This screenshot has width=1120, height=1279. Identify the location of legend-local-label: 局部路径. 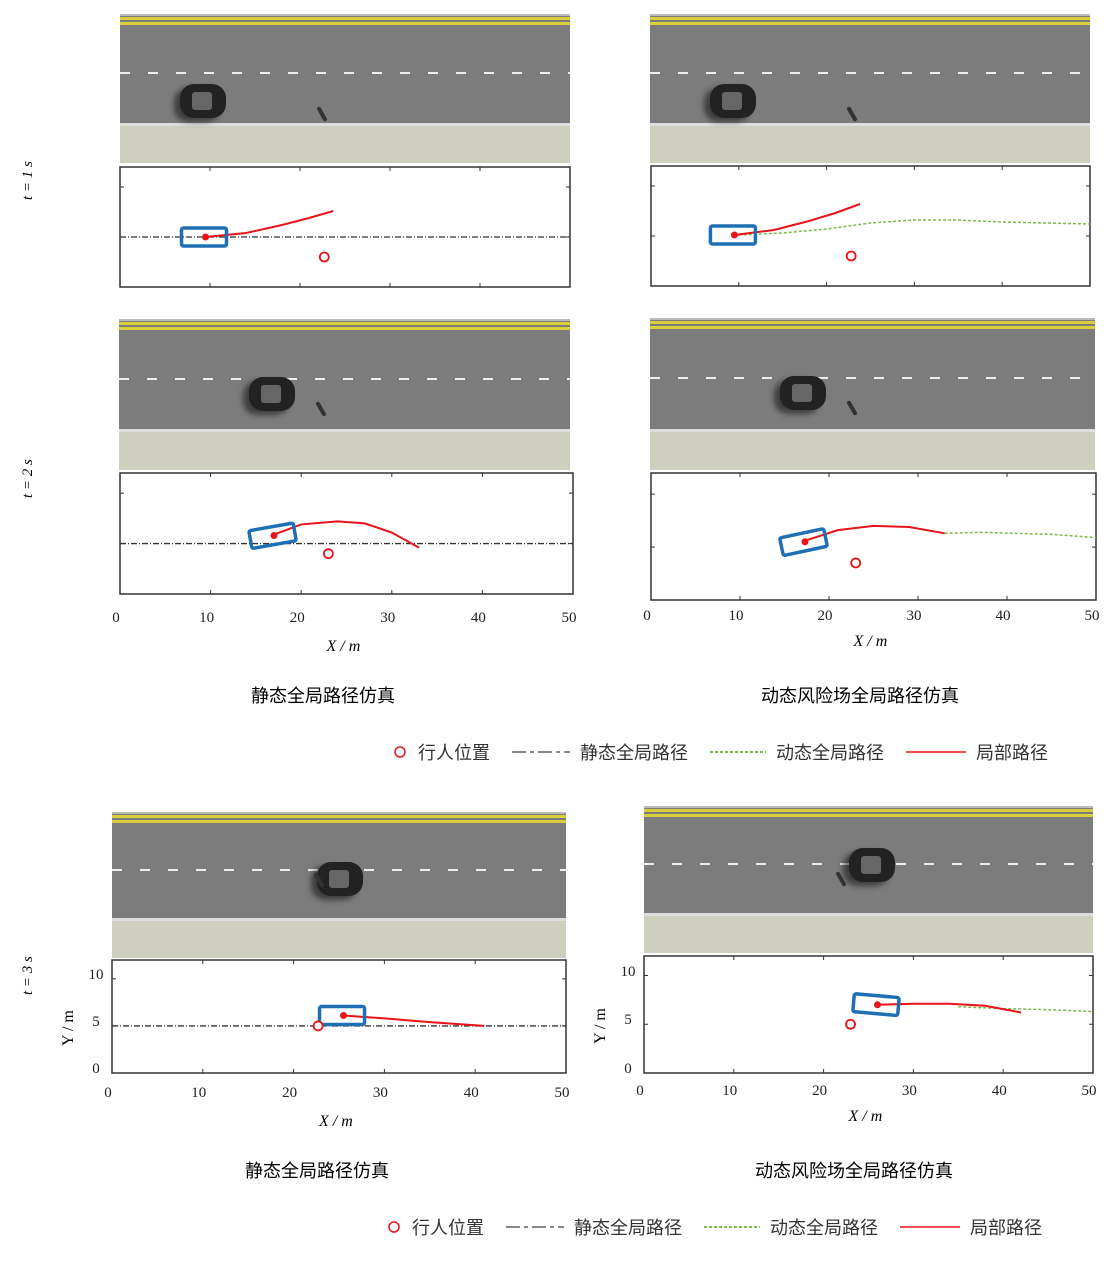
(1012, 753).